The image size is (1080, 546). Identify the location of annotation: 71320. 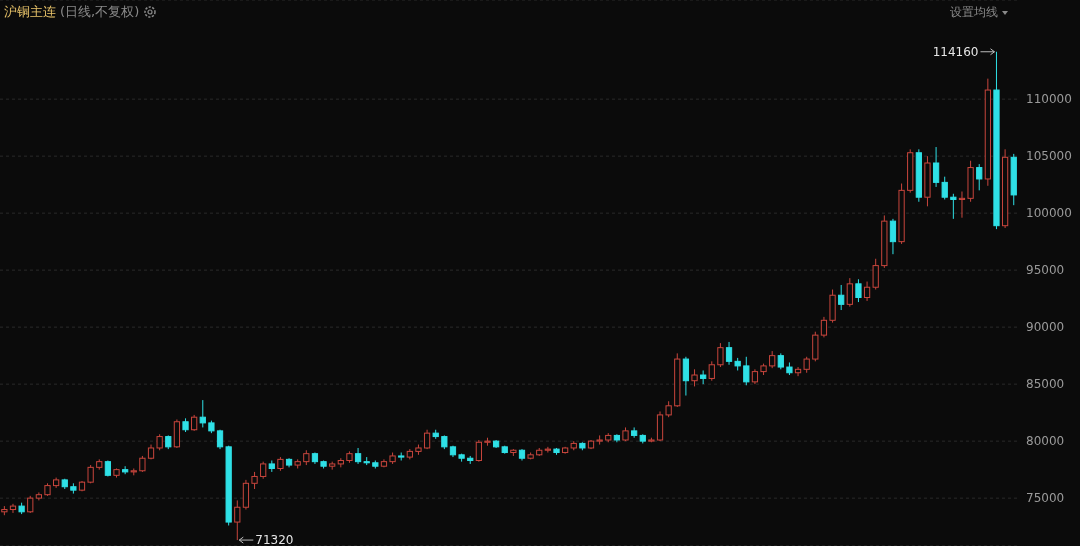
(274, 539).